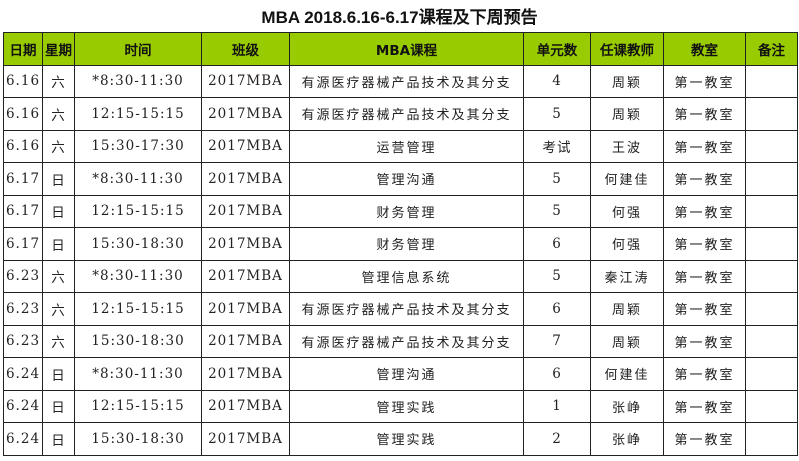  Describe the element at coordinates (557, 146) in the screenshot. I see `cell-units: 考试` at that location.